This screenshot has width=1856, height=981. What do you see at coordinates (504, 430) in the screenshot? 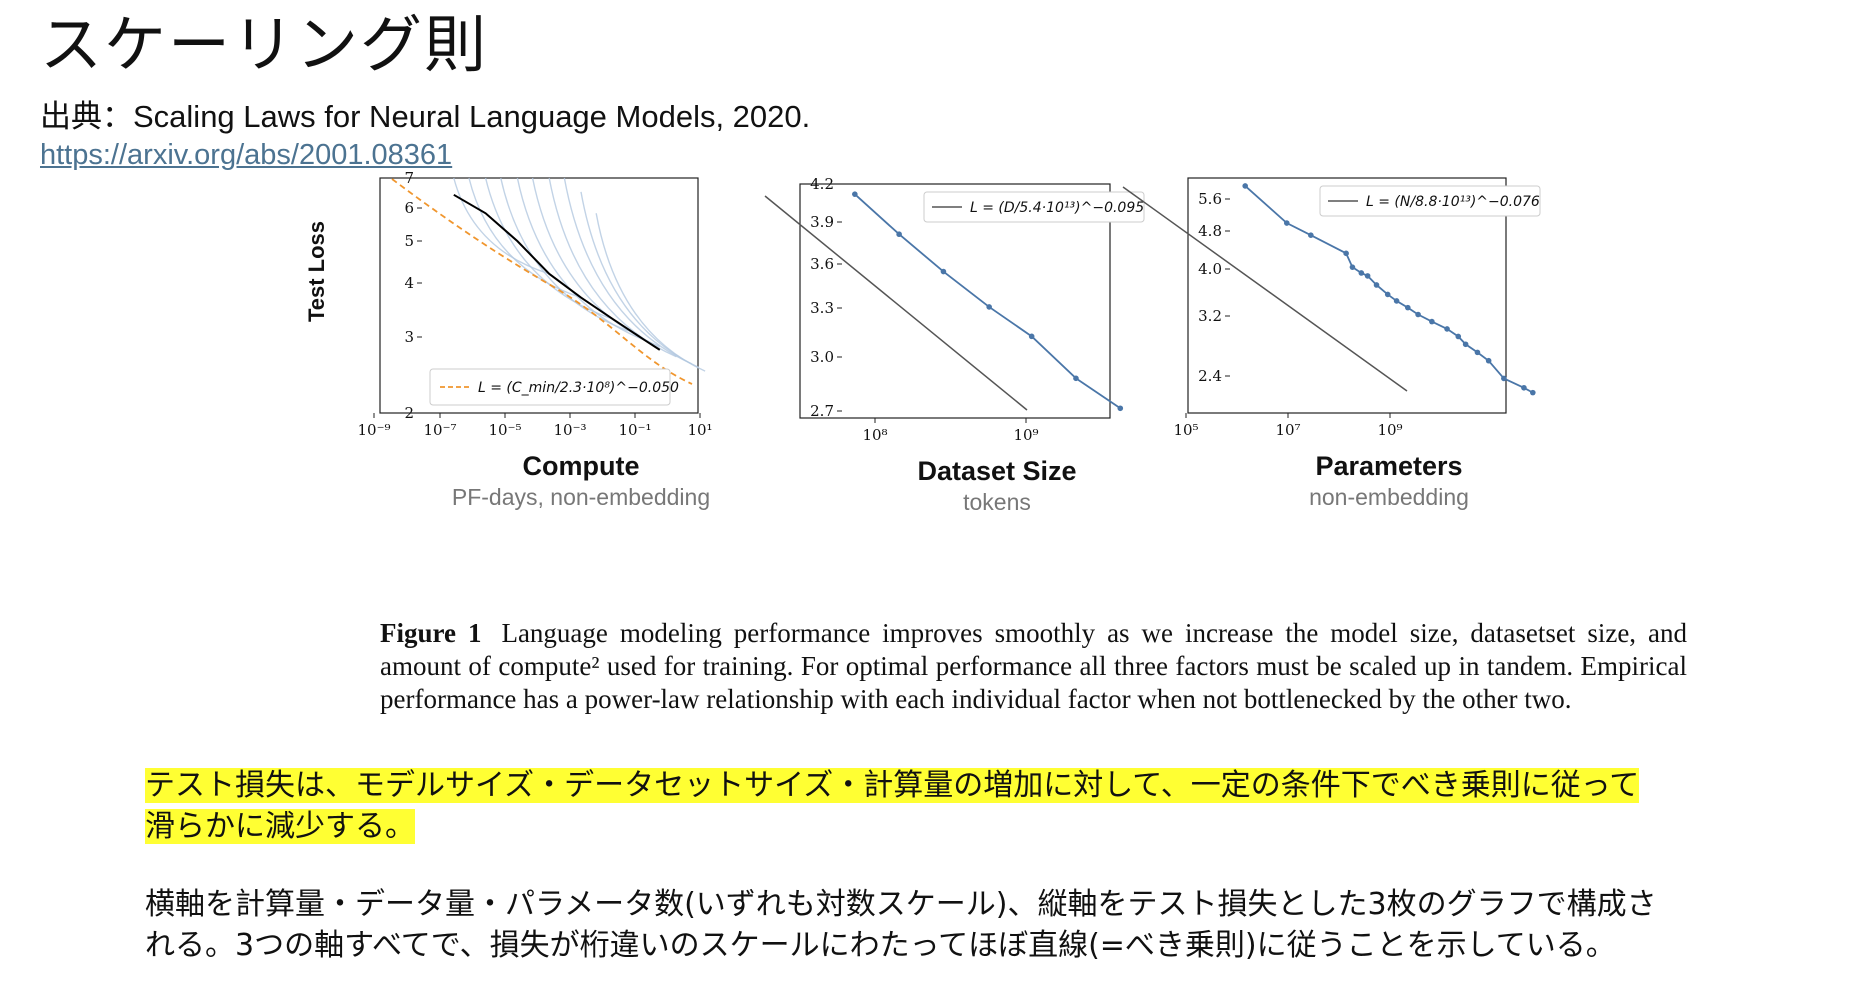
I see `x-tick-label: 10⁻⁵` at bounding box center [504, 430].